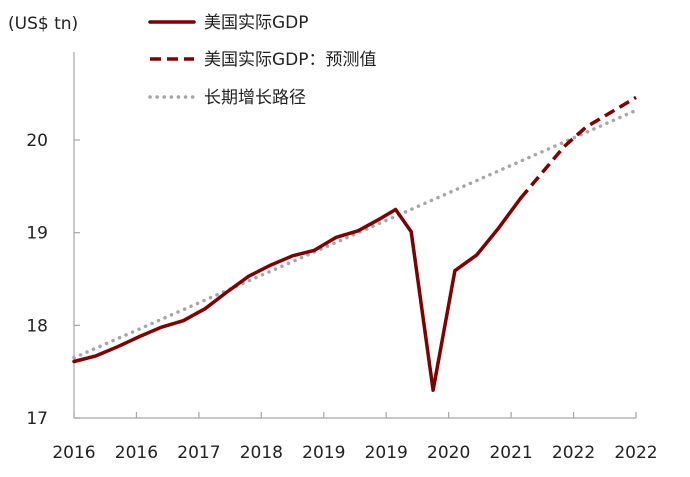 This screenshot has width=690, height=477. I want to click on x-tick-label: 2020, so click(448, 453).